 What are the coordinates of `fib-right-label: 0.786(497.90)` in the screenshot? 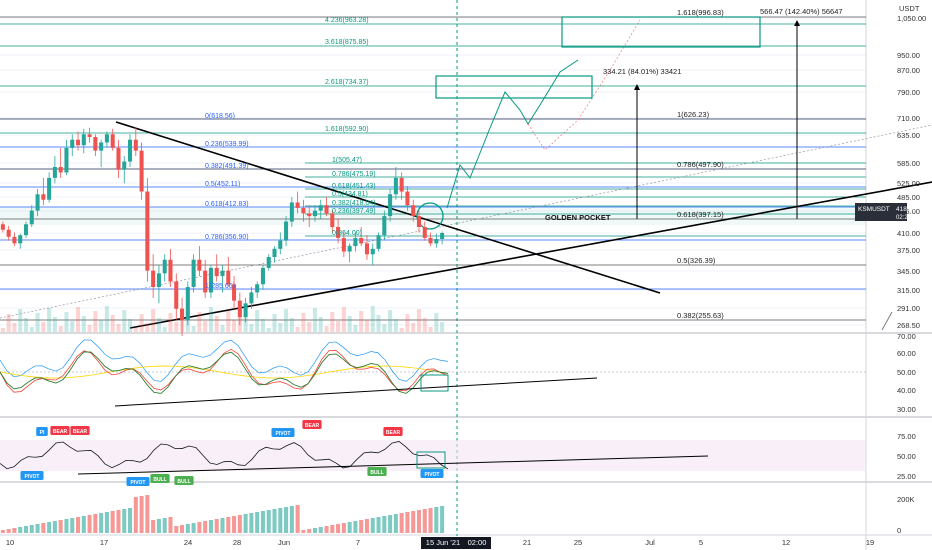 It's located at (700, 164).